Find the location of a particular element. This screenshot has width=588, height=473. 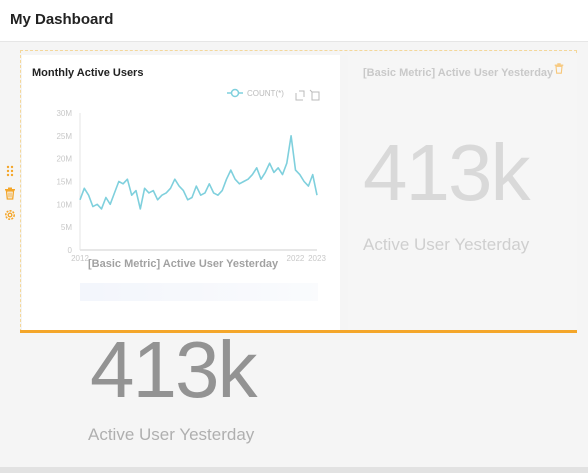

chart-legend: COUNT(*) is located at coordinates (255, 93).